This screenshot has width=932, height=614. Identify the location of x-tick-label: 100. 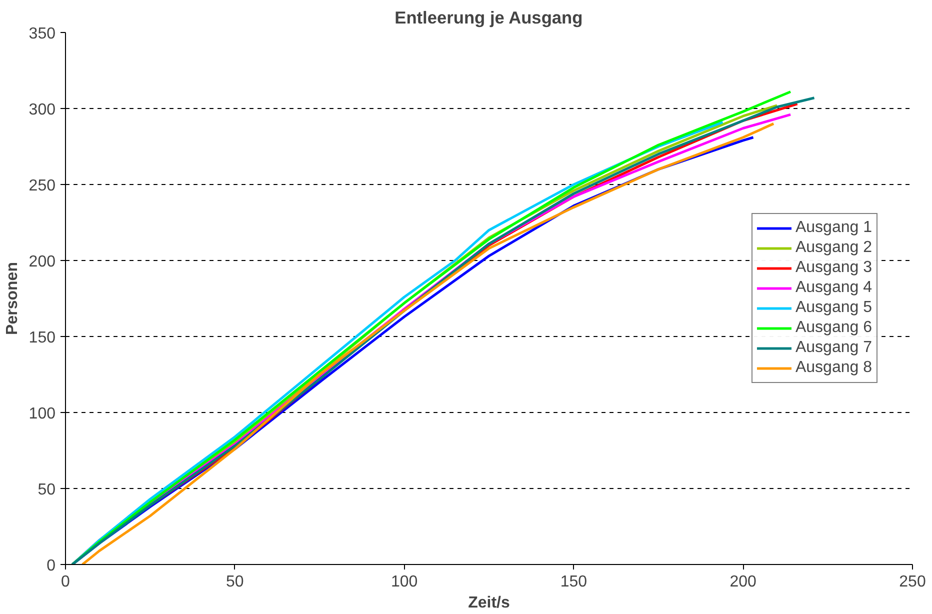
(404, 582).